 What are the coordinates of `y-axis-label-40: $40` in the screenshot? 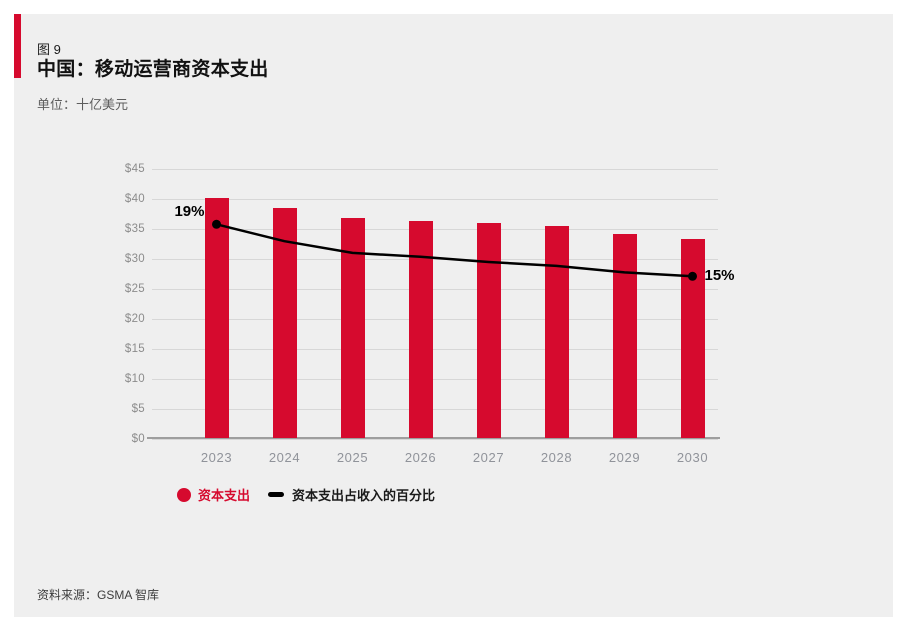 It's located at (134, 198).